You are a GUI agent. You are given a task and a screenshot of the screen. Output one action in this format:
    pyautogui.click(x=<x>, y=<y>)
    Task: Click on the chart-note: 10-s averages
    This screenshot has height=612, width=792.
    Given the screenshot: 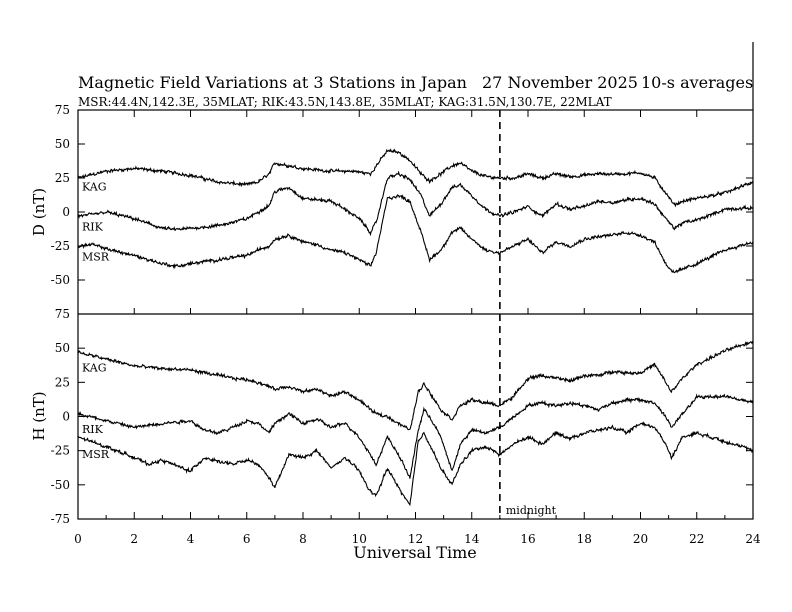 What is the action you would take?
    pyautogui.click(x=697, y=82)
    